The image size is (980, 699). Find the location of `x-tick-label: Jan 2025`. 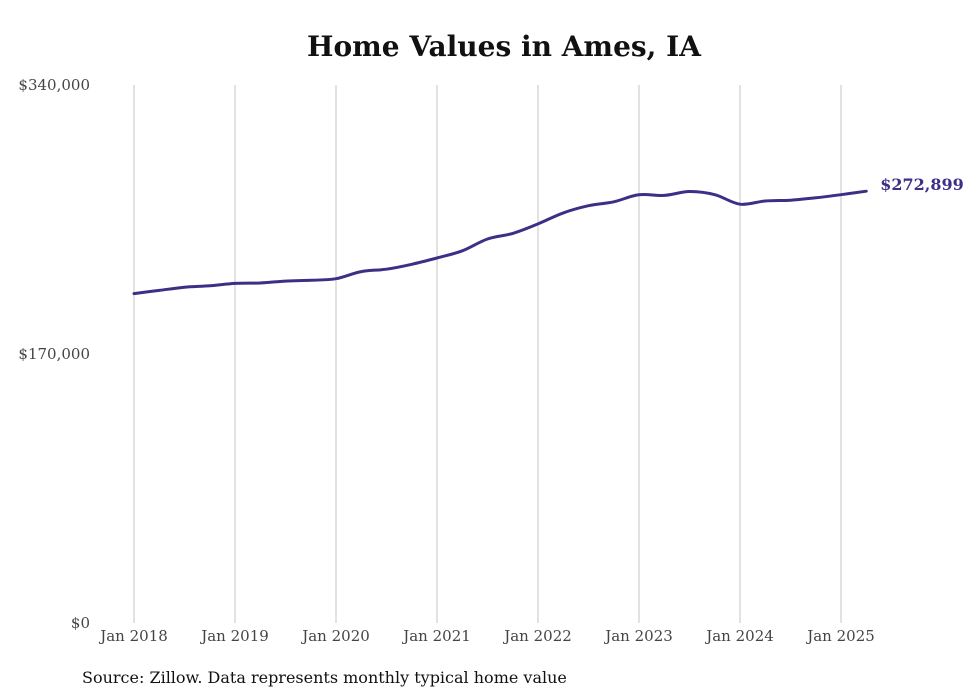

x-tick-label: Jan 2025 is located at coordinates (840, 636).